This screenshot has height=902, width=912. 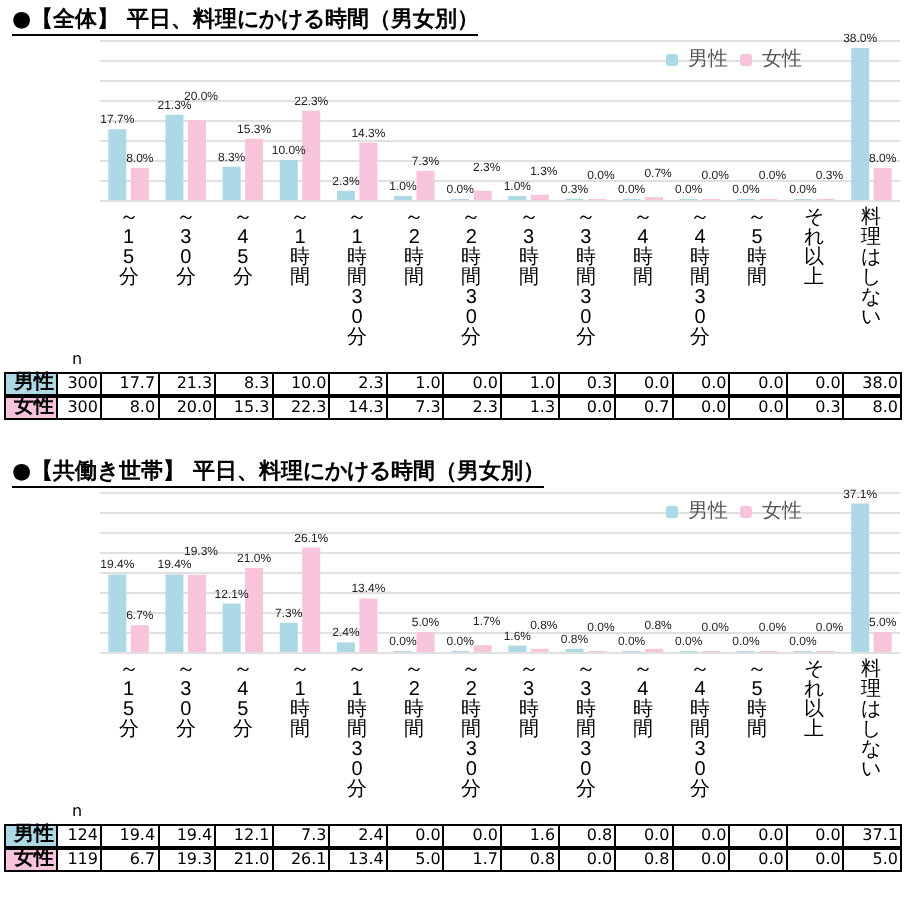 I want to click on text: 14.3, so click(x=358, y=408).